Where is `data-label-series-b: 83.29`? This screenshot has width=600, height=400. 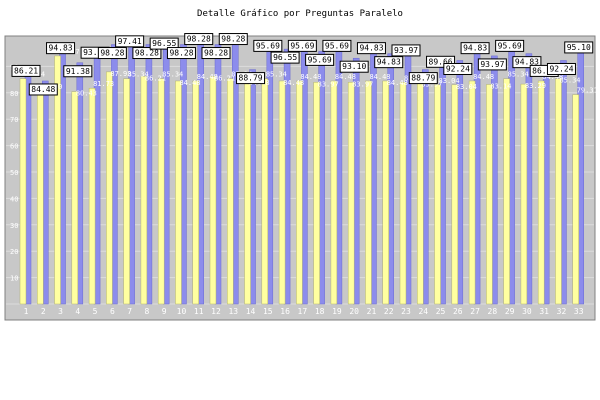 data-label-series-b: 83.29 is located at coordinates (535, 86).